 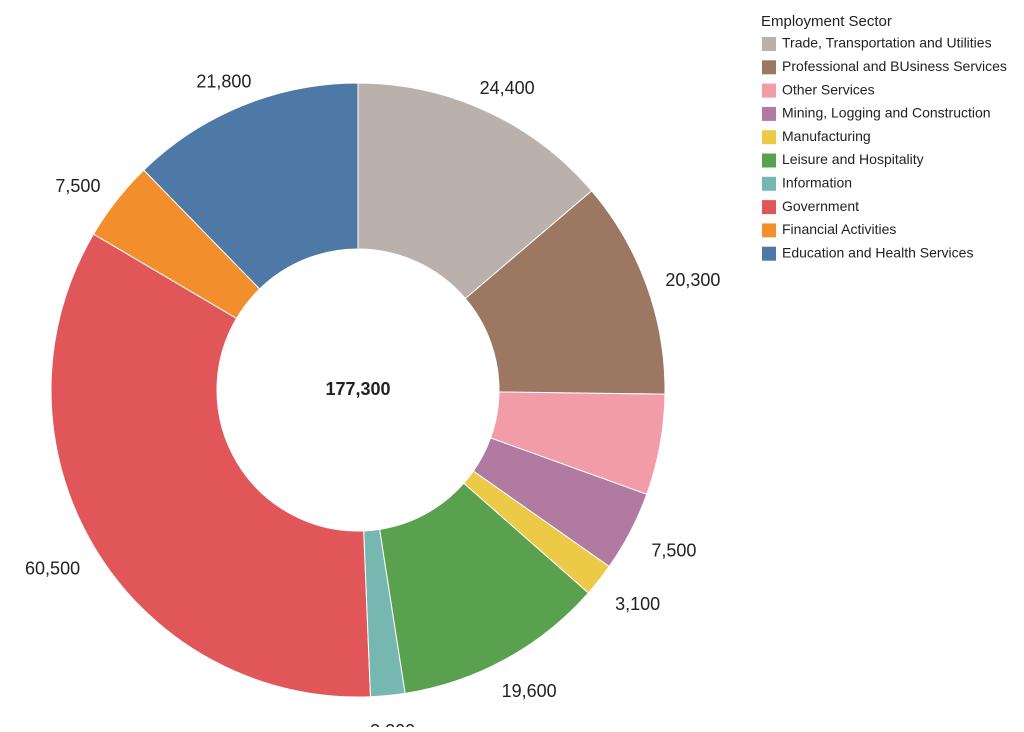 I want to click on value-label: 21,800, so click(x=223, y=82).